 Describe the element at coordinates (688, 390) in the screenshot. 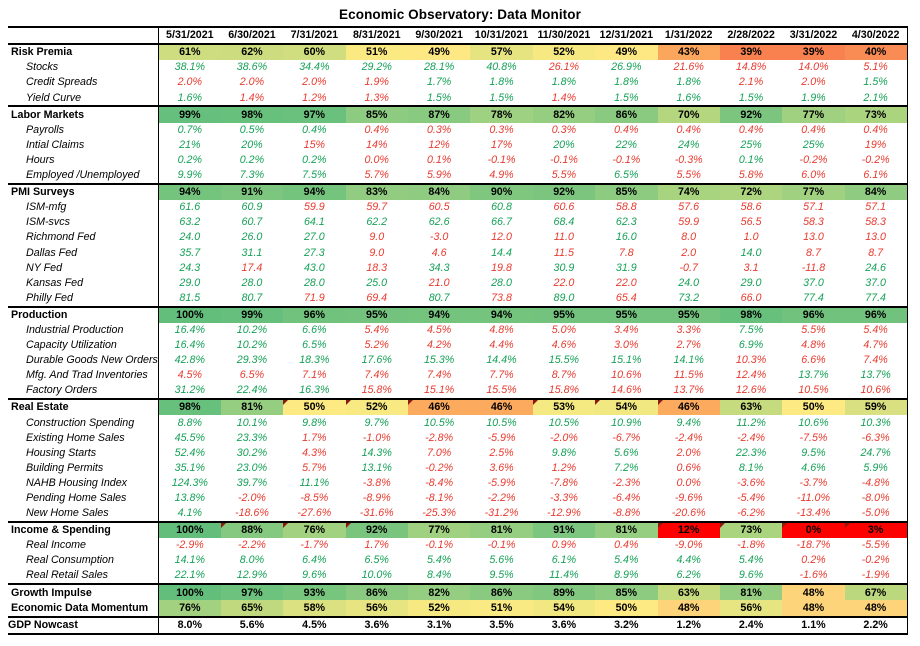

I see `value-cell: 13.7%` at that location.